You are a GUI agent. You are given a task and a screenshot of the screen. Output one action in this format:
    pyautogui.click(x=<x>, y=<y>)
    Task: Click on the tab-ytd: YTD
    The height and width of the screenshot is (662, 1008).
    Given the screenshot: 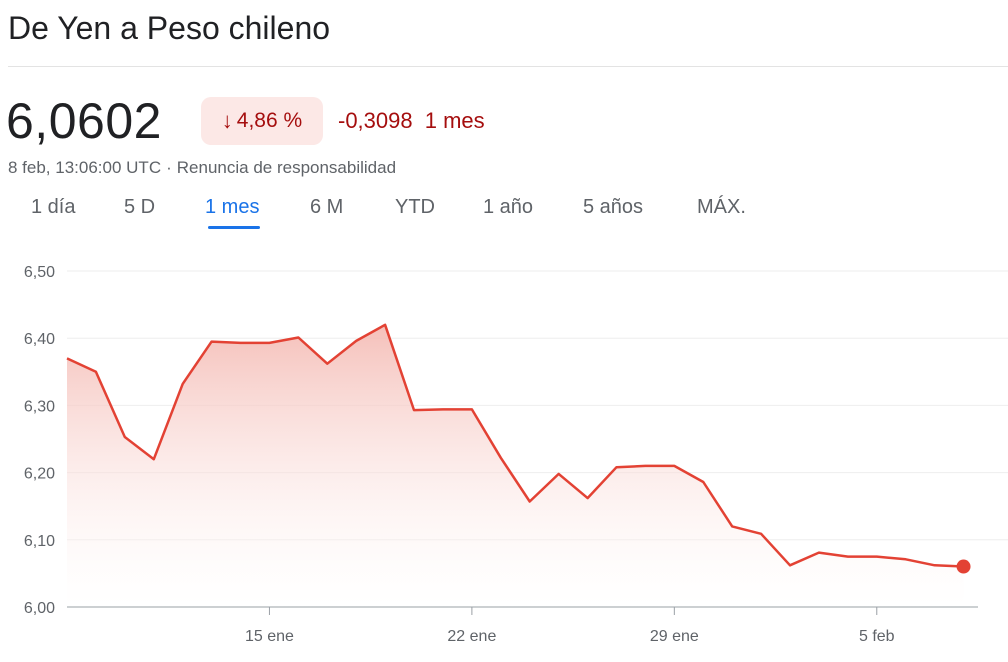 What is the action you would take?
    pyautogui.click(x=415, y=207)
    